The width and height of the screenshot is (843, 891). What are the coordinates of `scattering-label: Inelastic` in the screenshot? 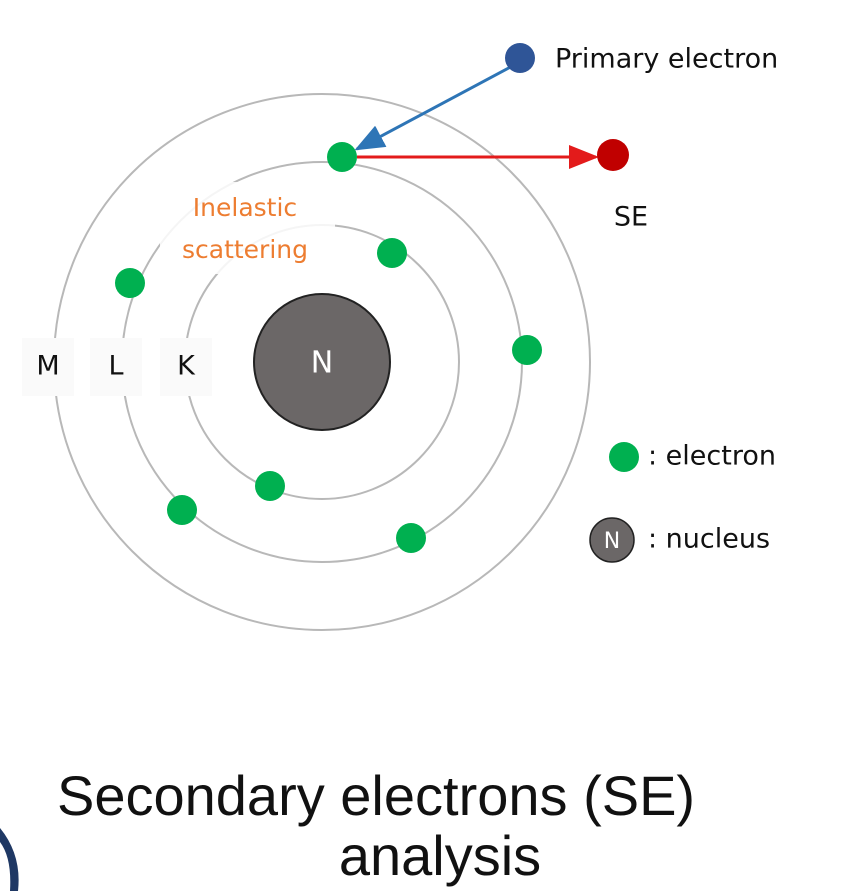 It's located at (245, 207).